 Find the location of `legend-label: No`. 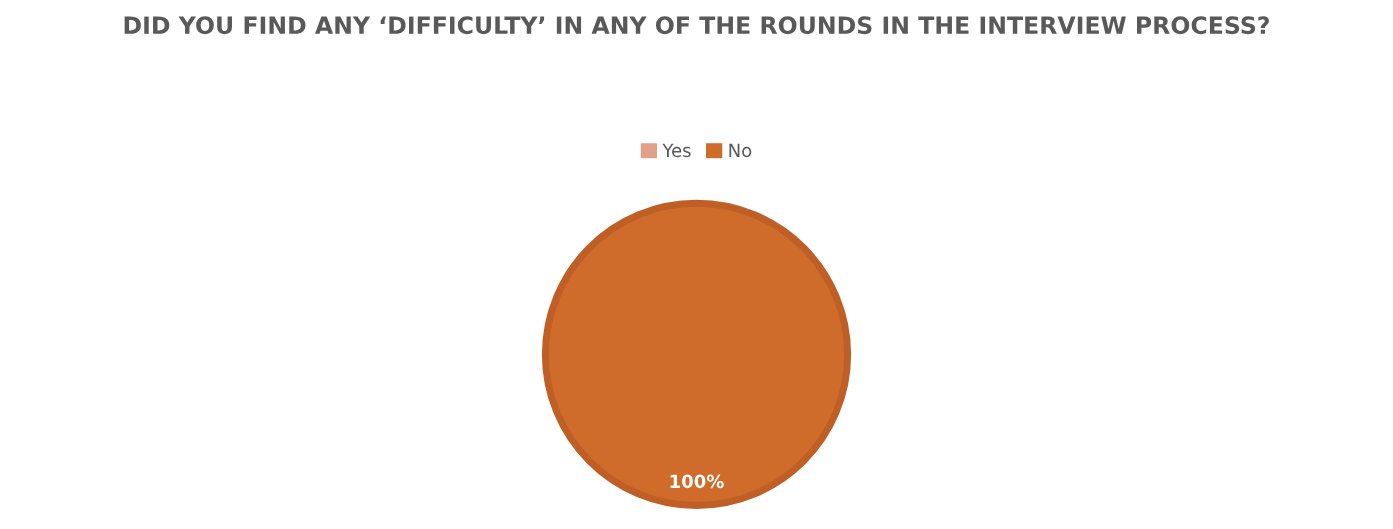

legend-label: No is located at coordinates (740, 150).